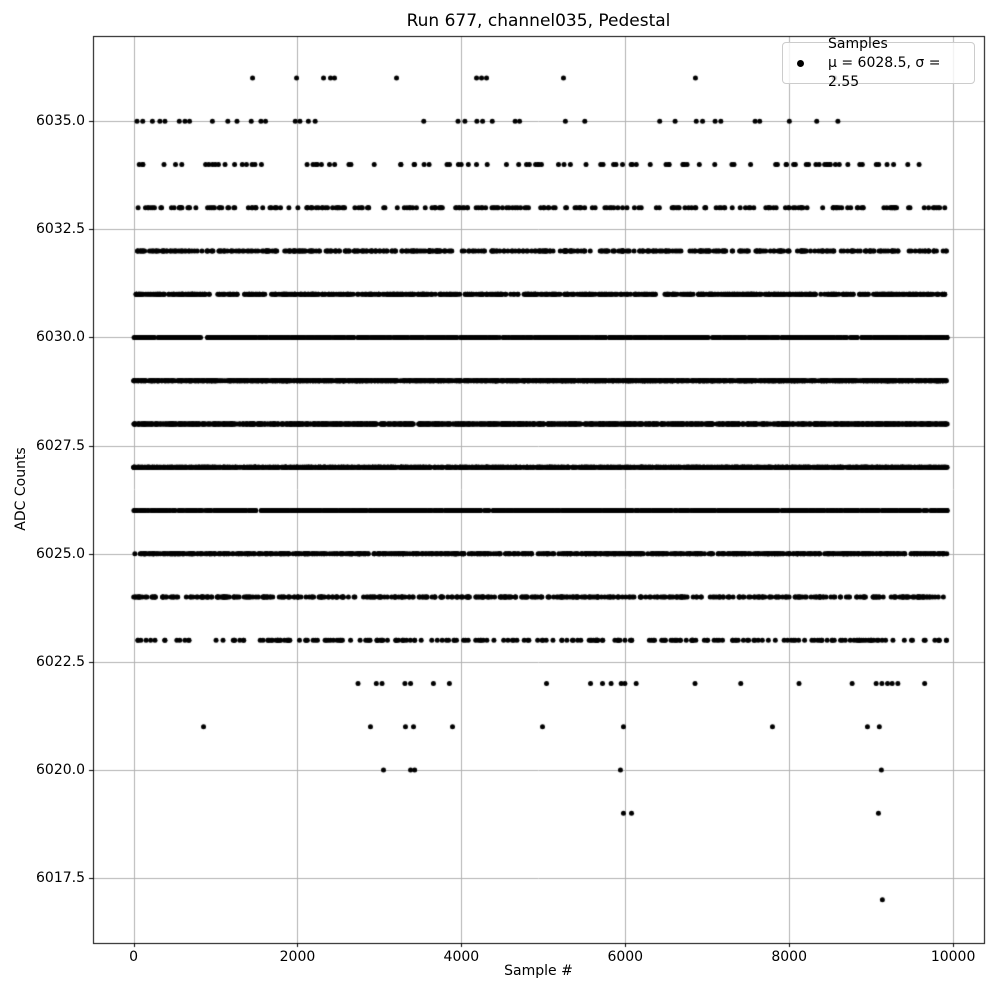 Image resolution: width=1000 pixels, height=1000 pixels. What do you see at coordinates (789, 957) in the screenshot?
I see `x-tick-label: 8000` at bounding box center [789, 957].